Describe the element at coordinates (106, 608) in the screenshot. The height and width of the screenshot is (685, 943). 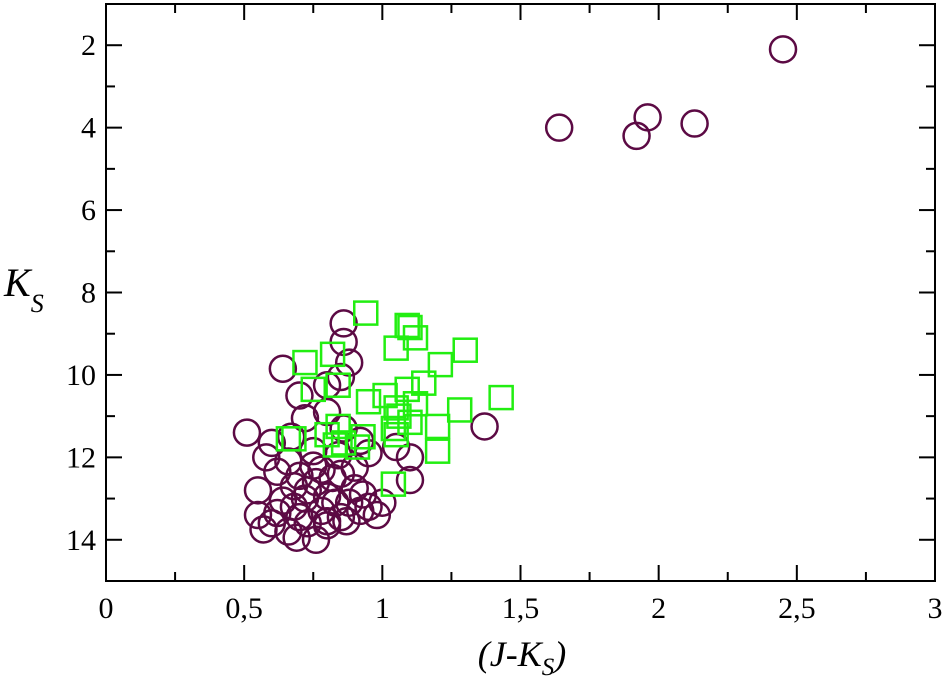
I see `x-tick-label: 0` at that location.